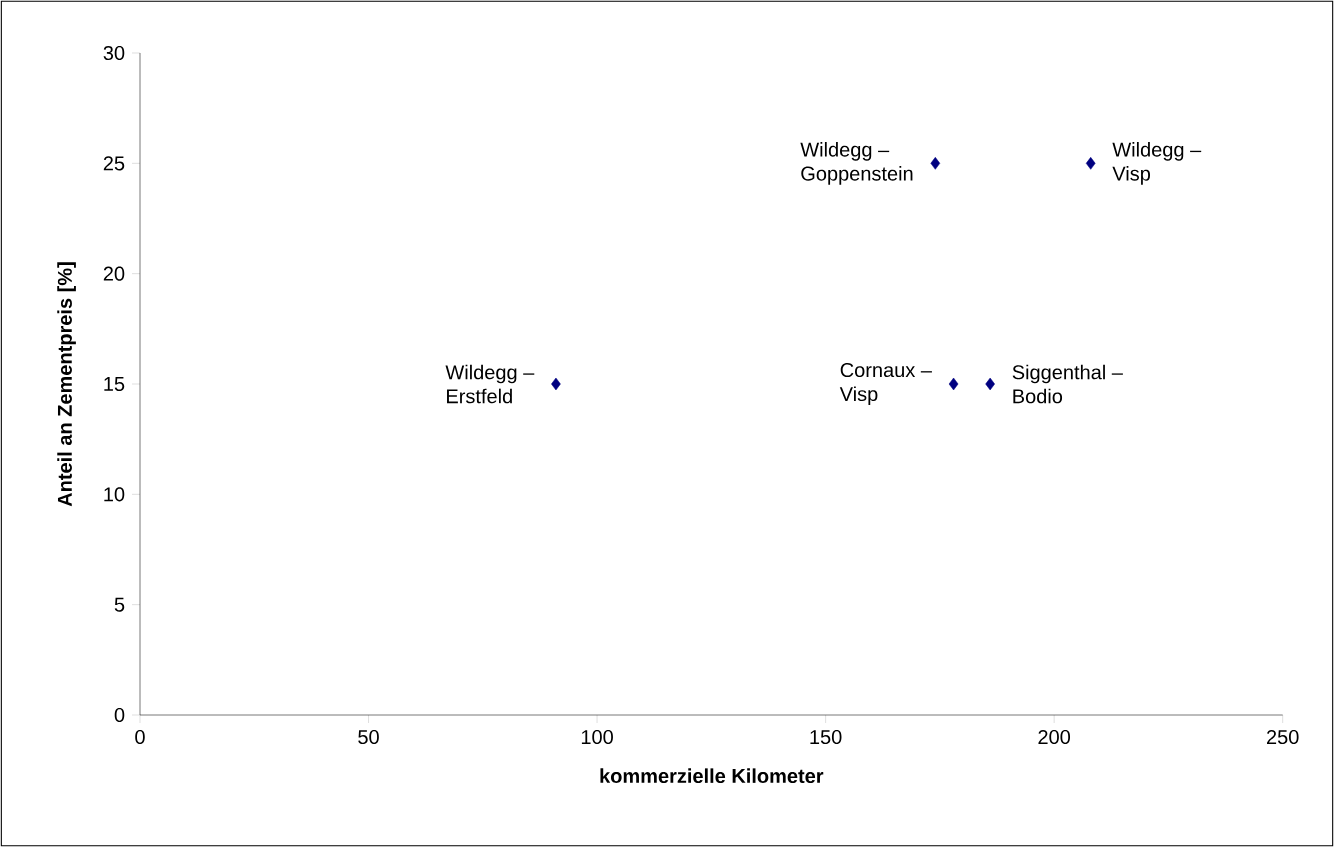  Describe the element at coordinates (114, 53) in the screenshot. I see `y-tick-label: 30` at that location.